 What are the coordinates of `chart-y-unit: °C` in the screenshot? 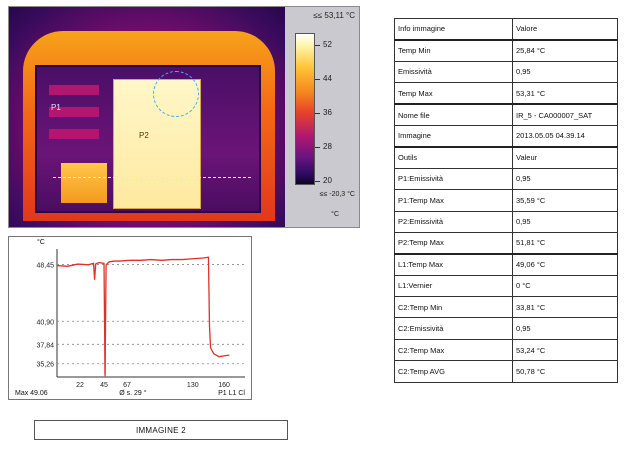 It's located at (41, 242).